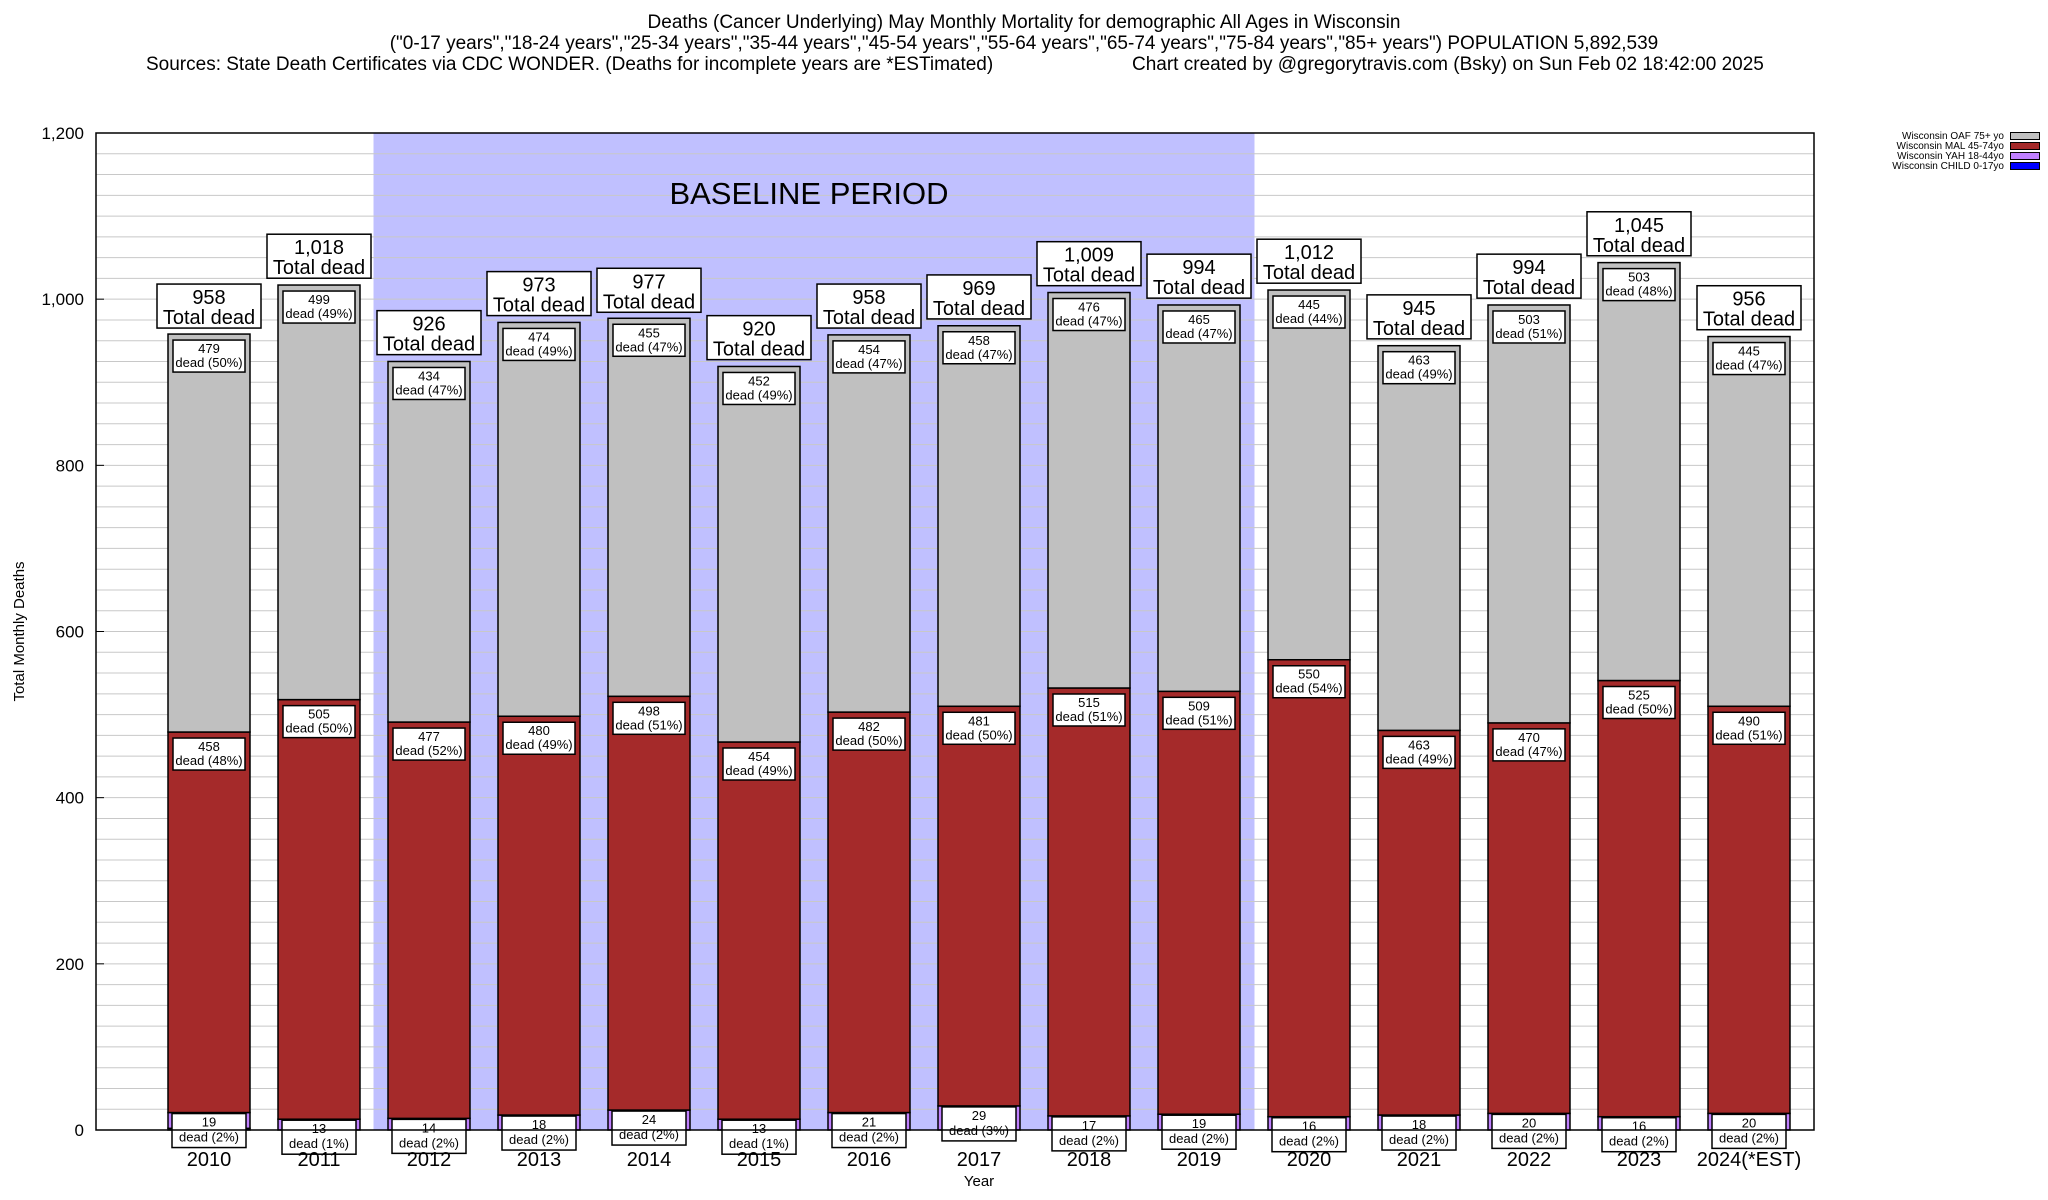 Image resolution: width=2048 pixels, height=1200 pixels. Describe the element at coordinates (209, 1122) in the screenshot. I see `yah-value-label: 19` at that location.